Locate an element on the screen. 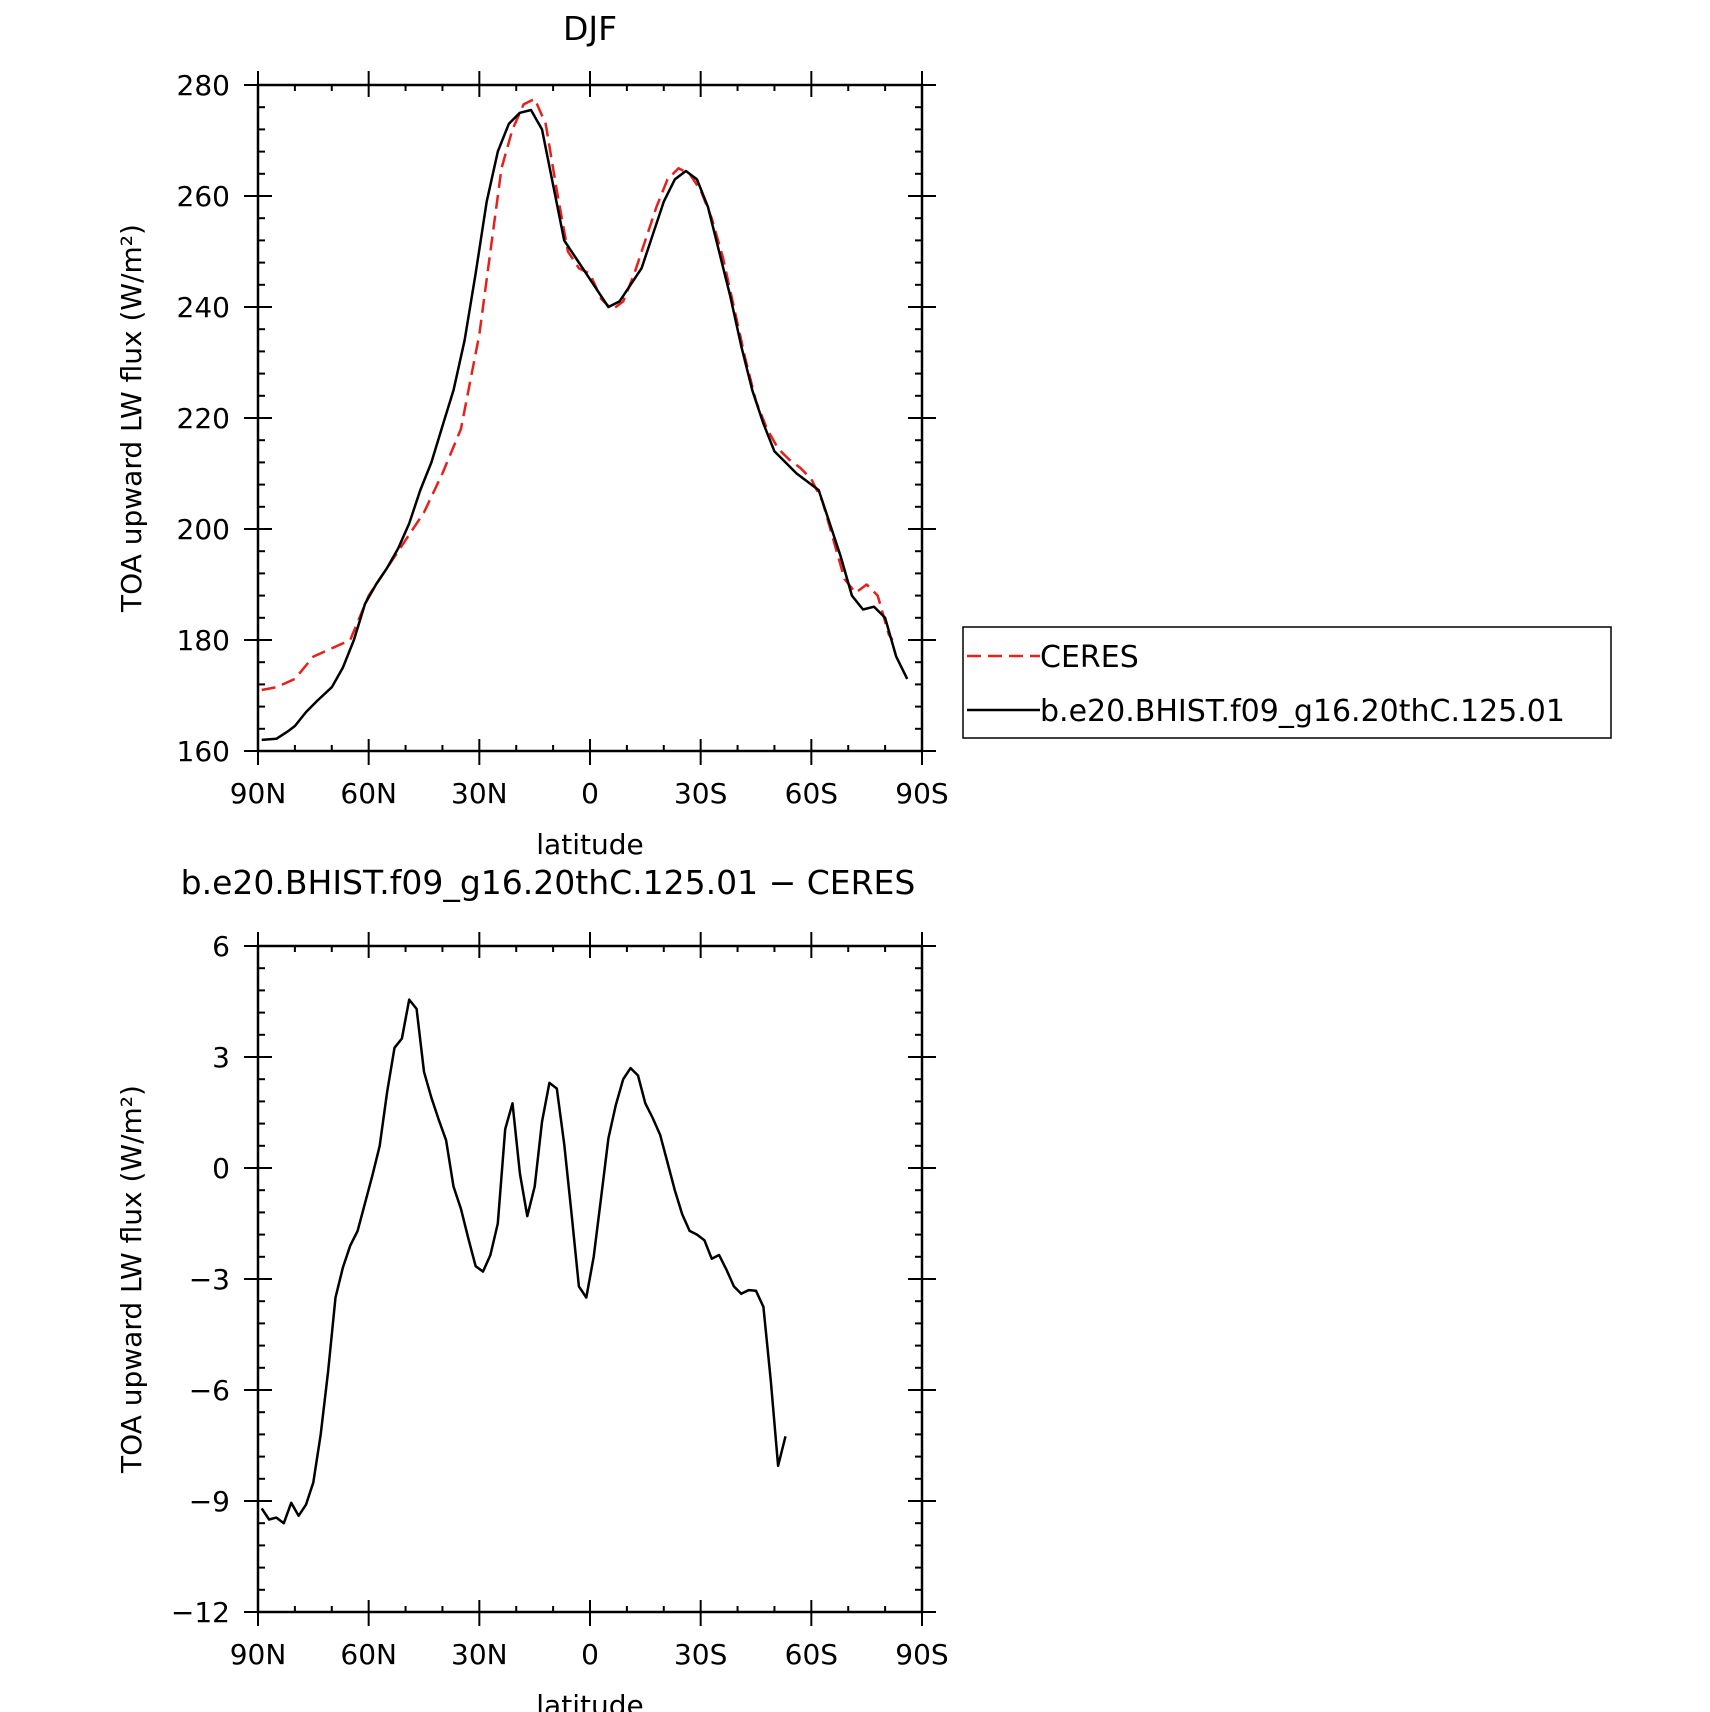  y-tick-label: −12 is located at coordinates (200, 1612).